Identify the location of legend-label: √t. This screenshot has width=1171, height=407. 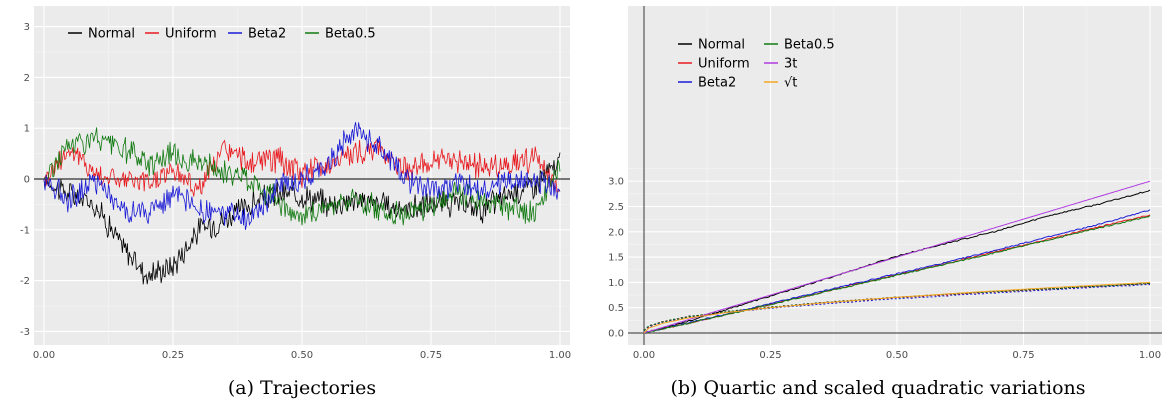
(790, 83).